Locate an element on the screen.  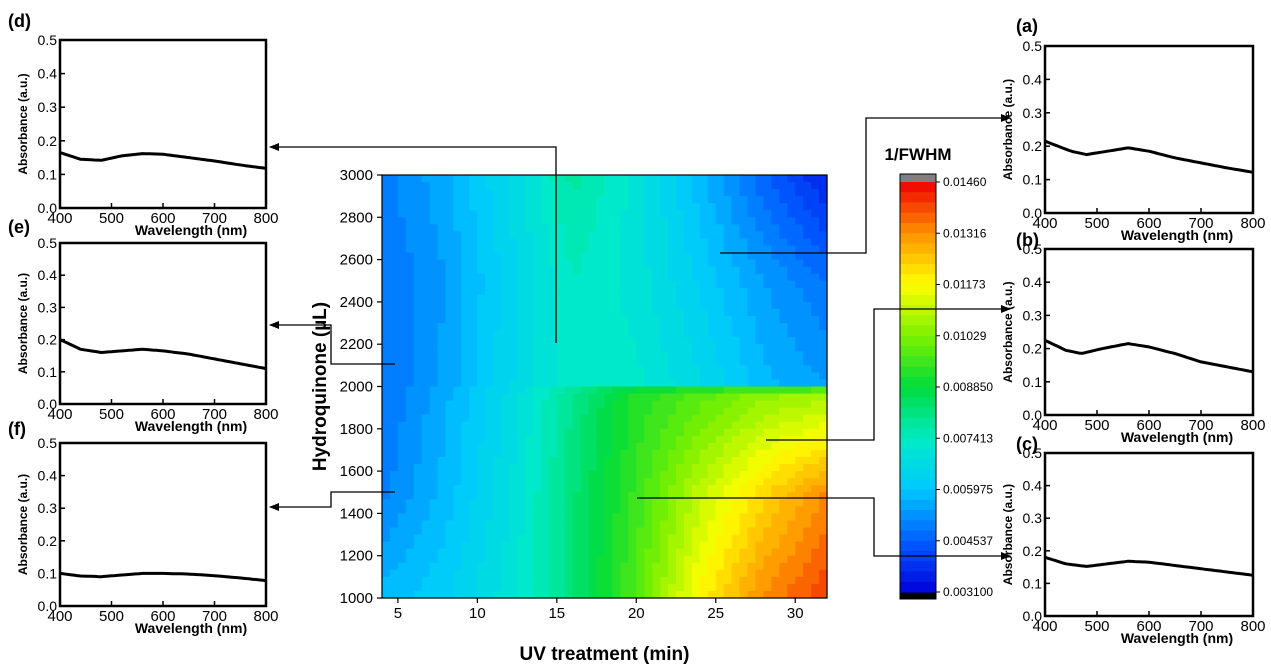
connector-arrow is located at coordinates (888, 373).